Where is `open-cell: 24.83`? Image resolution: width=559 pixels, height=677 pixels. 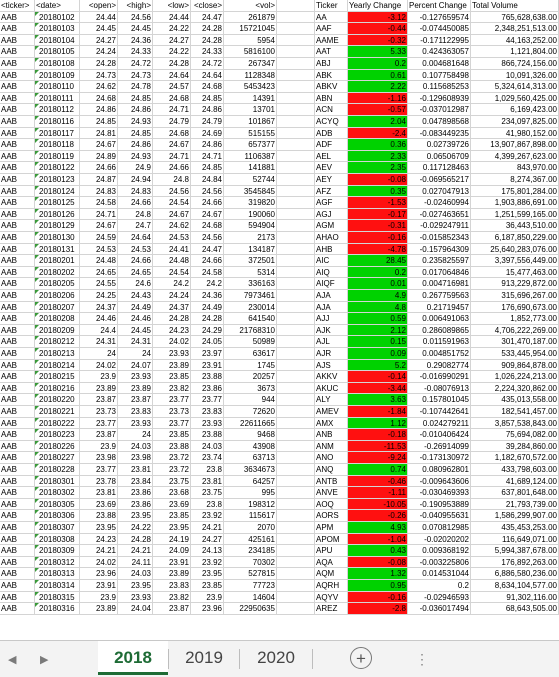
open-cell: 24.83 is located at coordinates (99, 191).